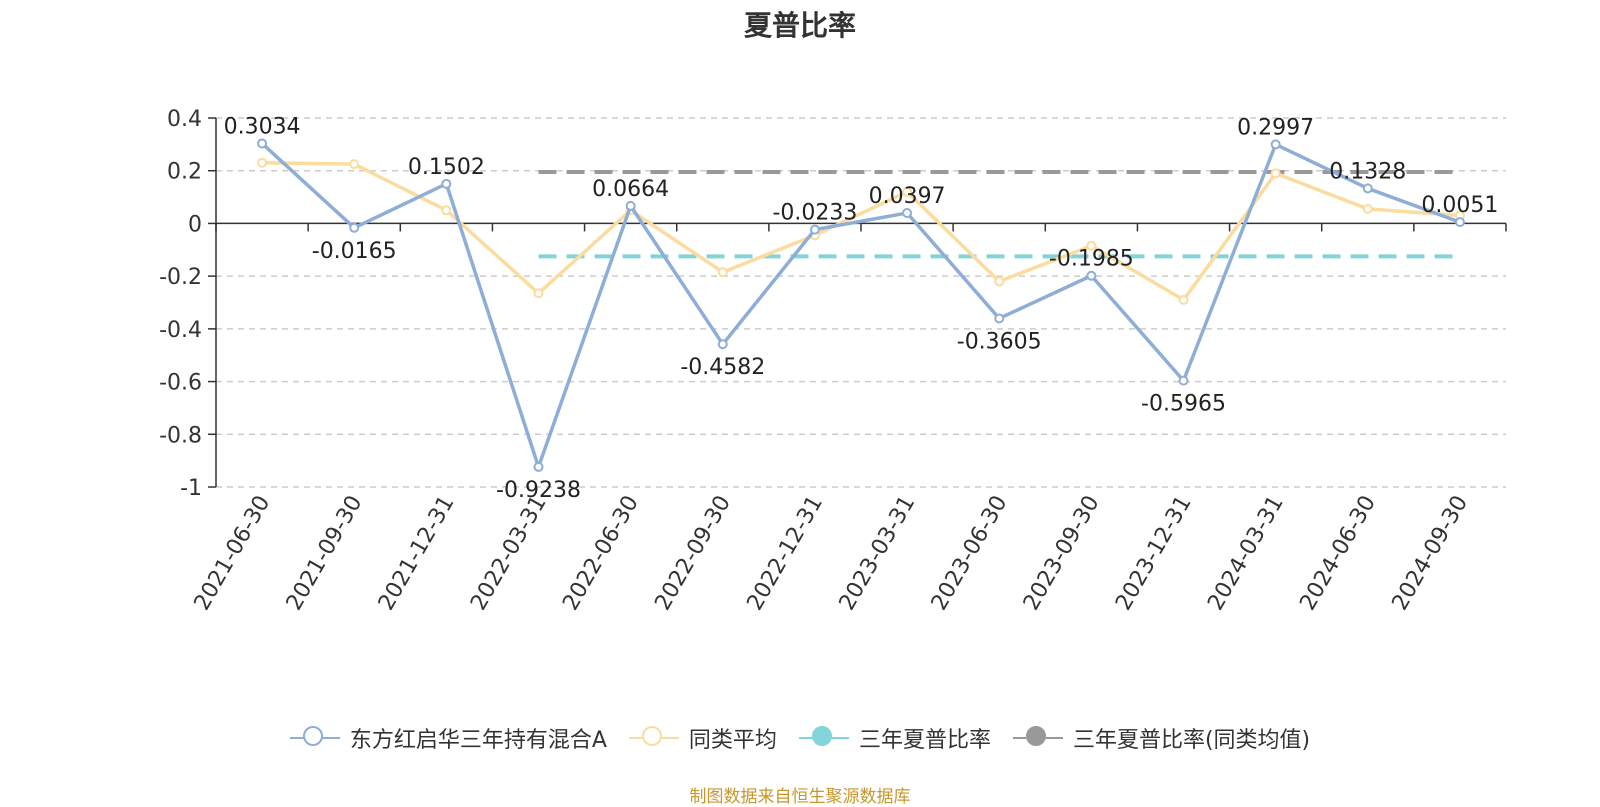  I want to click on legend: 东方红启华三年持有混合A 同类平均 三年夏普比率 三年夏普比率(同类均值), so click(800, 738).